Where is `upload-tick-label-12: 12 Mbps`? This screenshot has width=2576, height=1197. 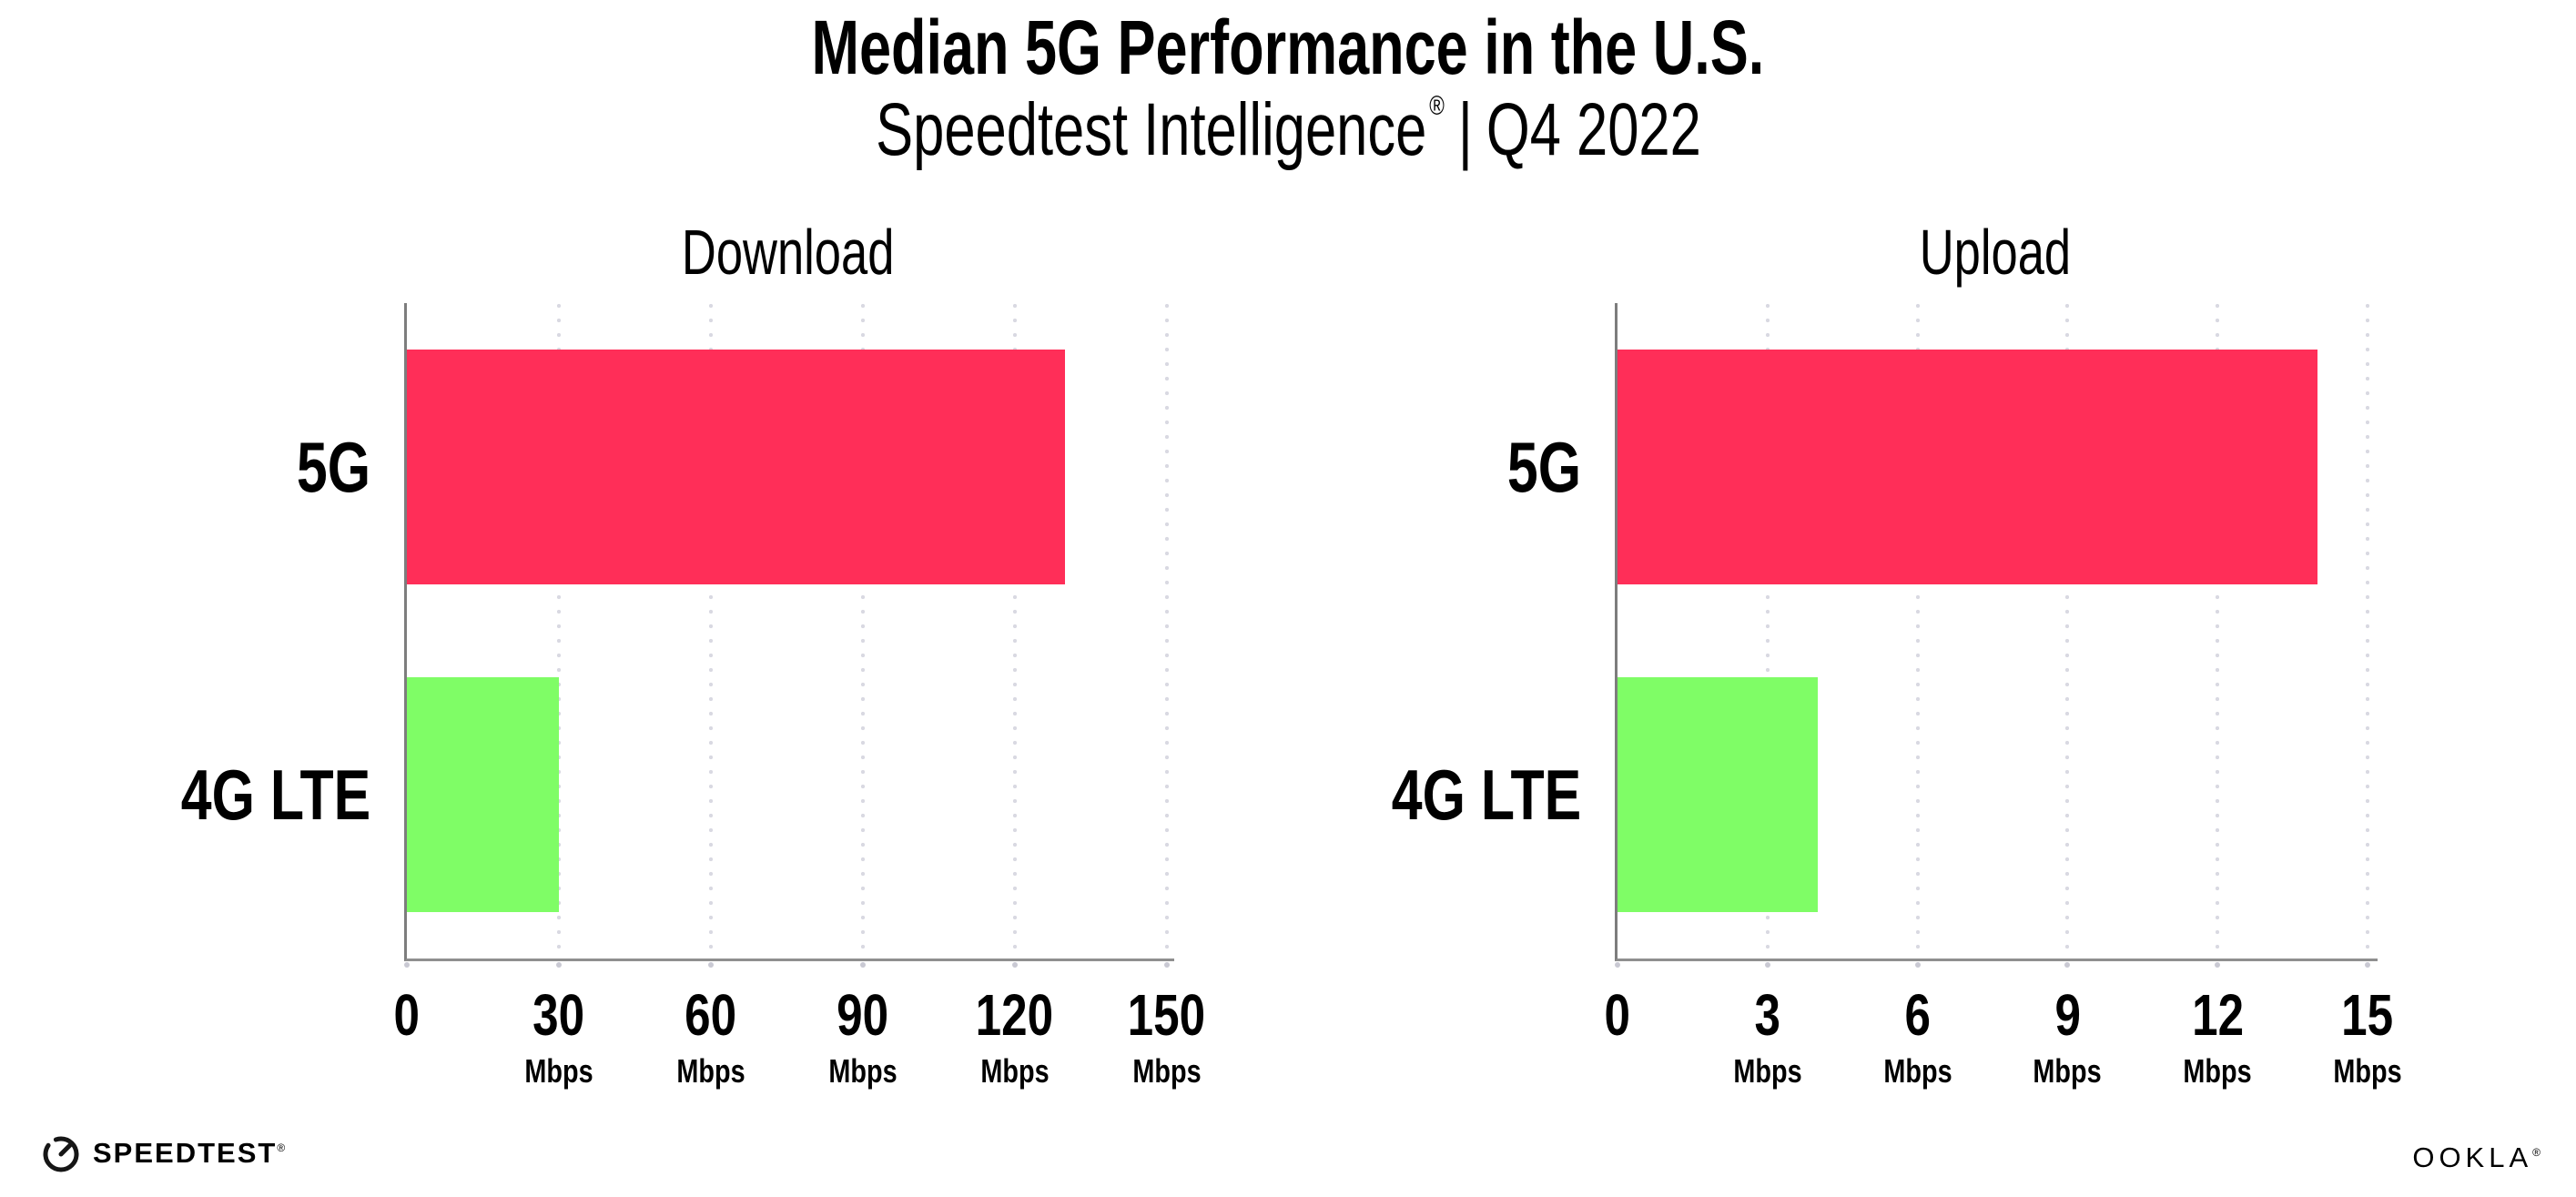 upload-tick-label-12: 12 Mbps is located at coordinates (2217, 1037).